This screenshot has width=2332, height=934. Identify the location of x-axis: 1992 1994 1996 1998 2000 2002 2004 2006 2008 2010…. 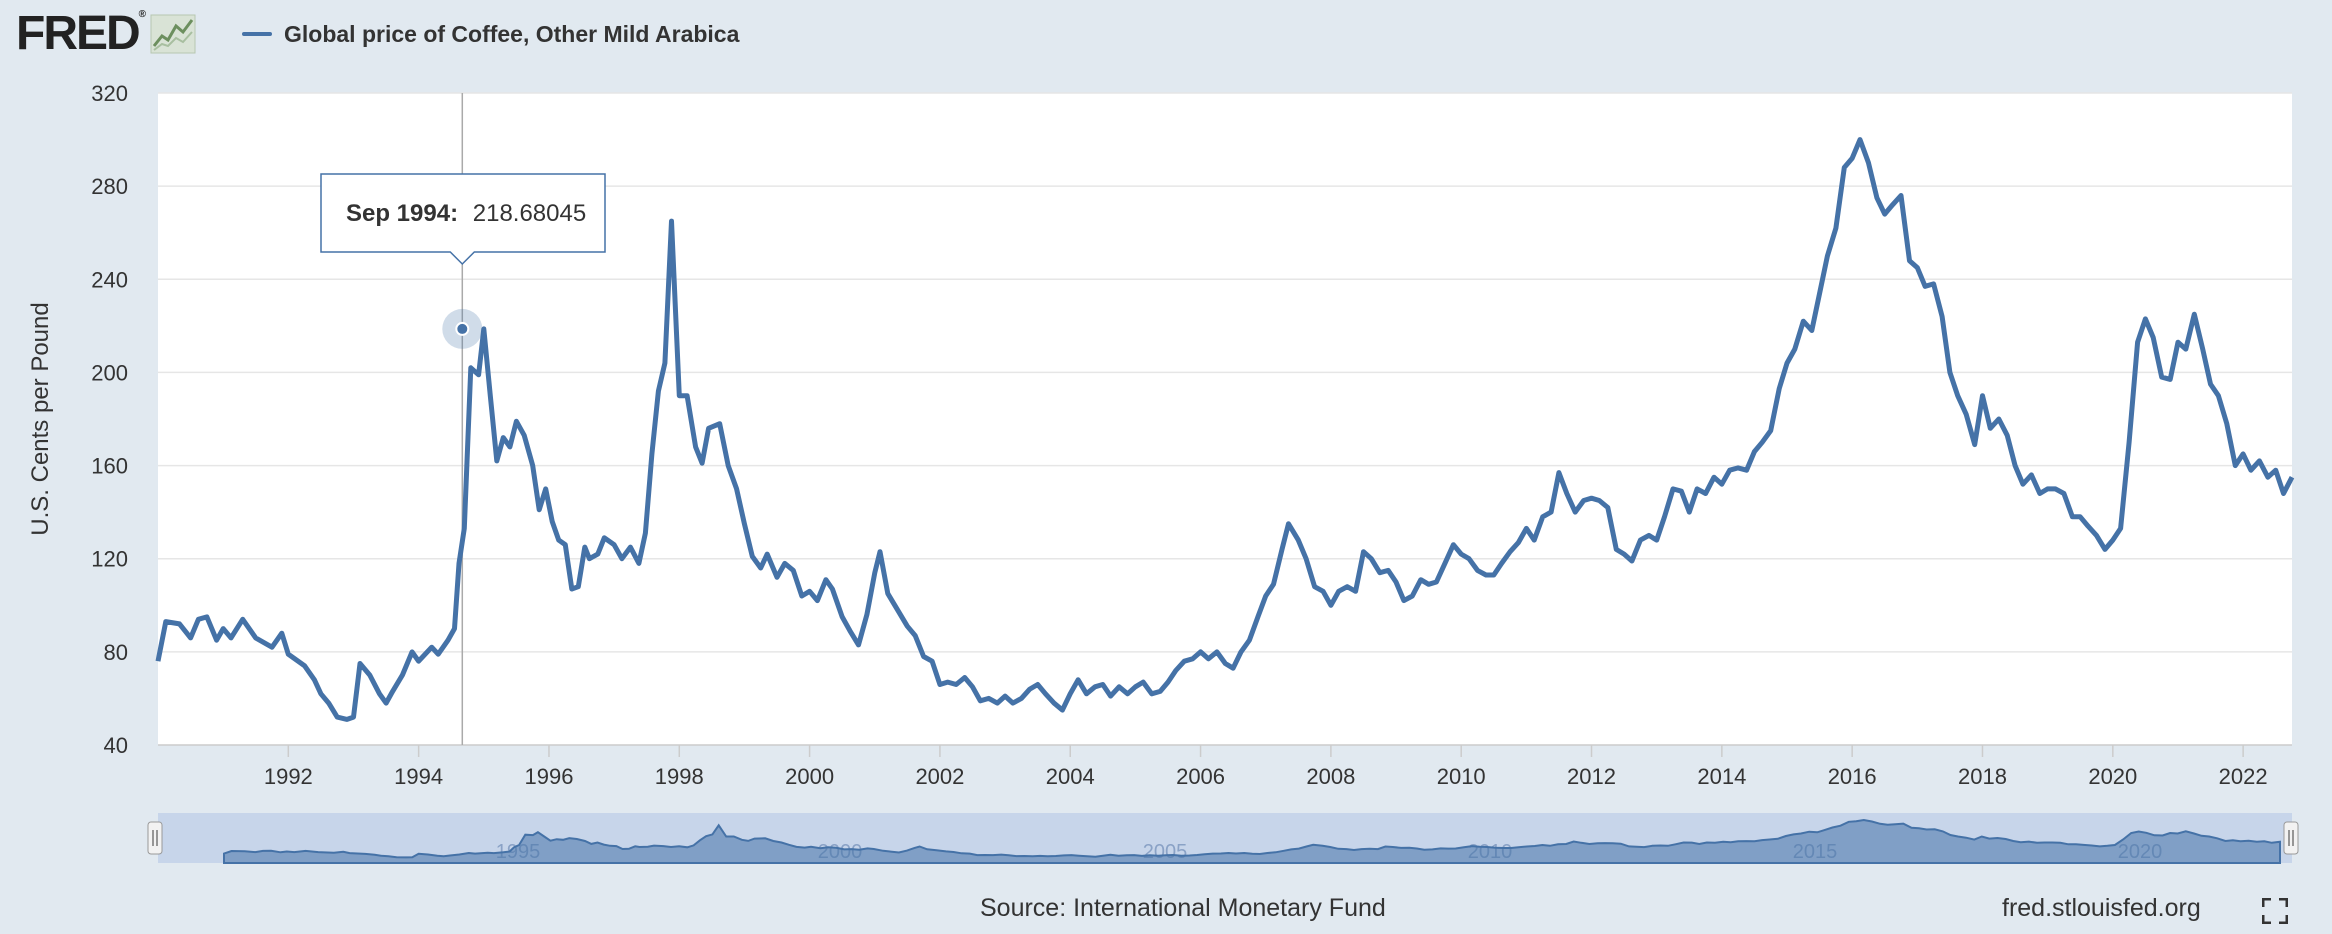
(1225, 766).